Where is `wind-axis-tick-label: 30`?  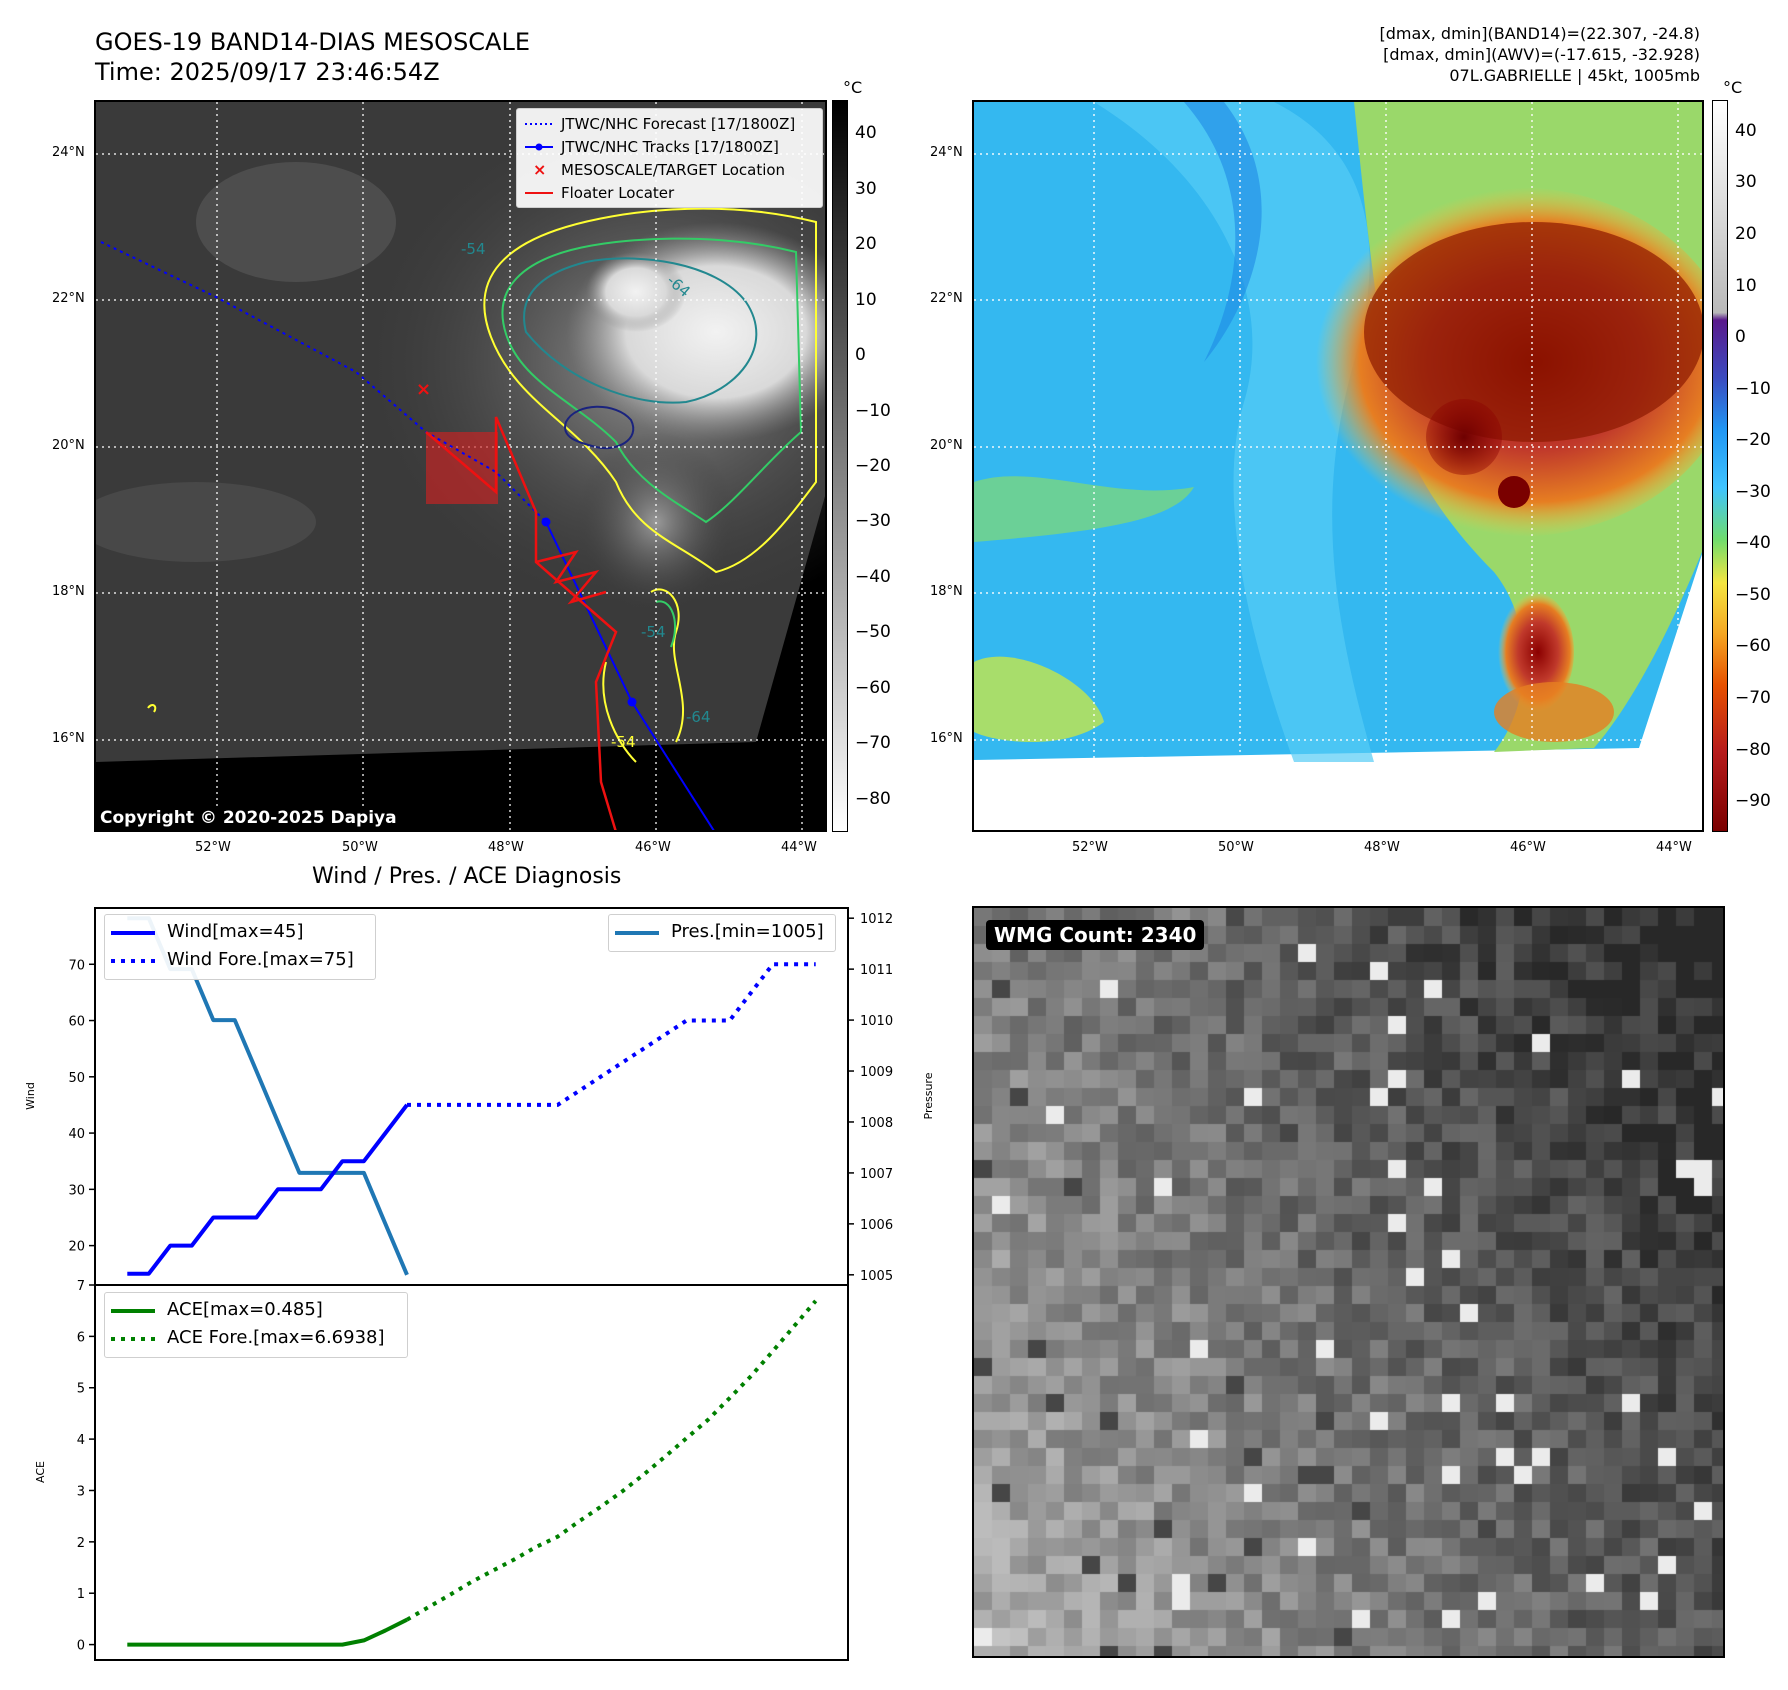 wind-axis-tick-label: 30 is located at coordinates (76, 1190).